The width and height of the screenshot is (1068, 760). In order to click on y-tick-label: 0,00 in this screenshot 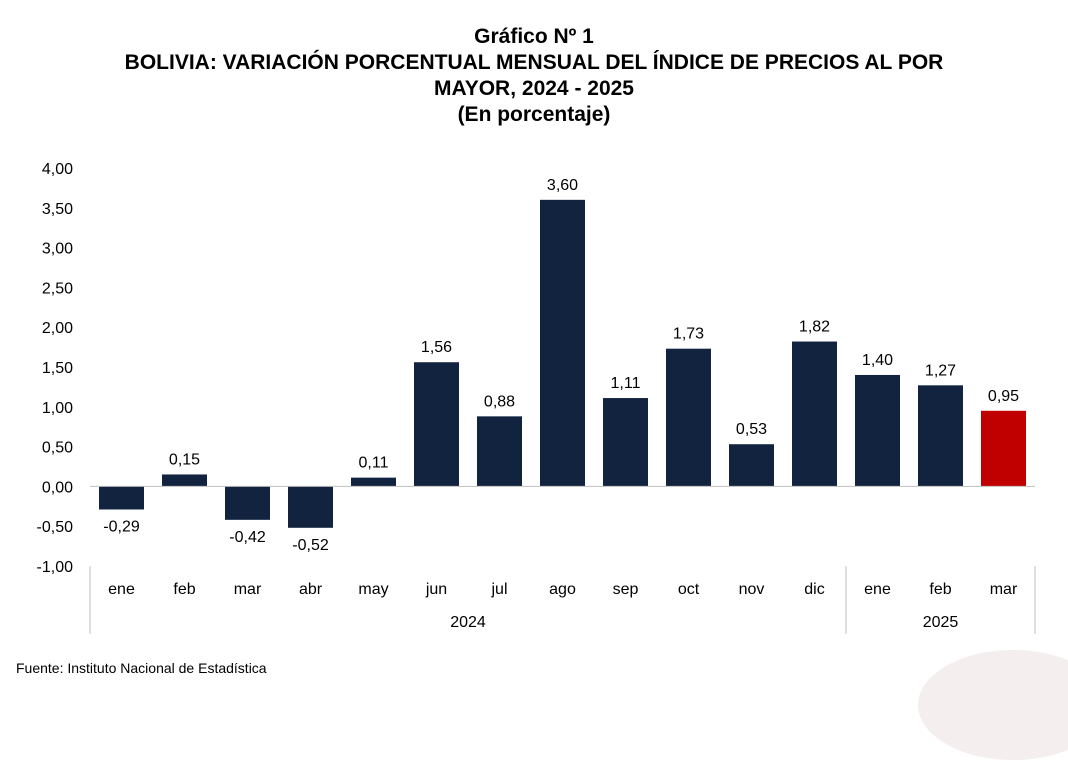, I will do `click(57, 487)`.